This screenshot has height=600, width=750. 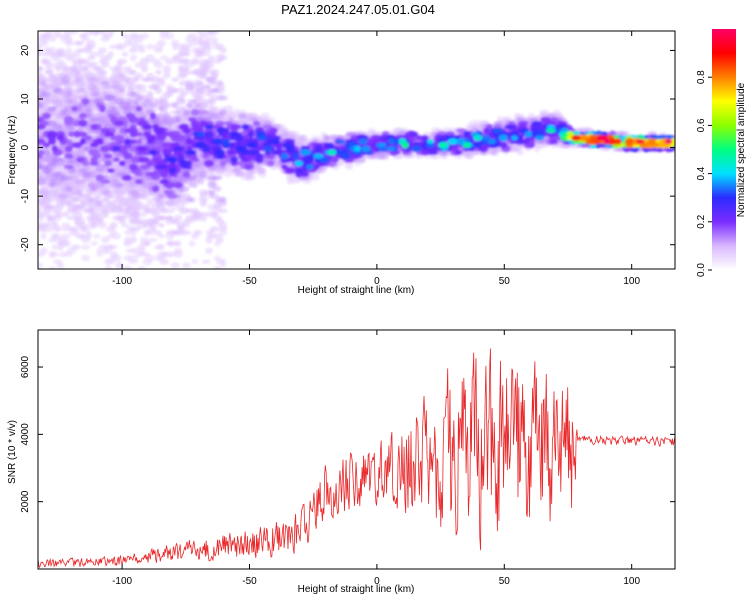 I want to click on spectrogram-y-tick-label: 0, so click(x=25, y=147).